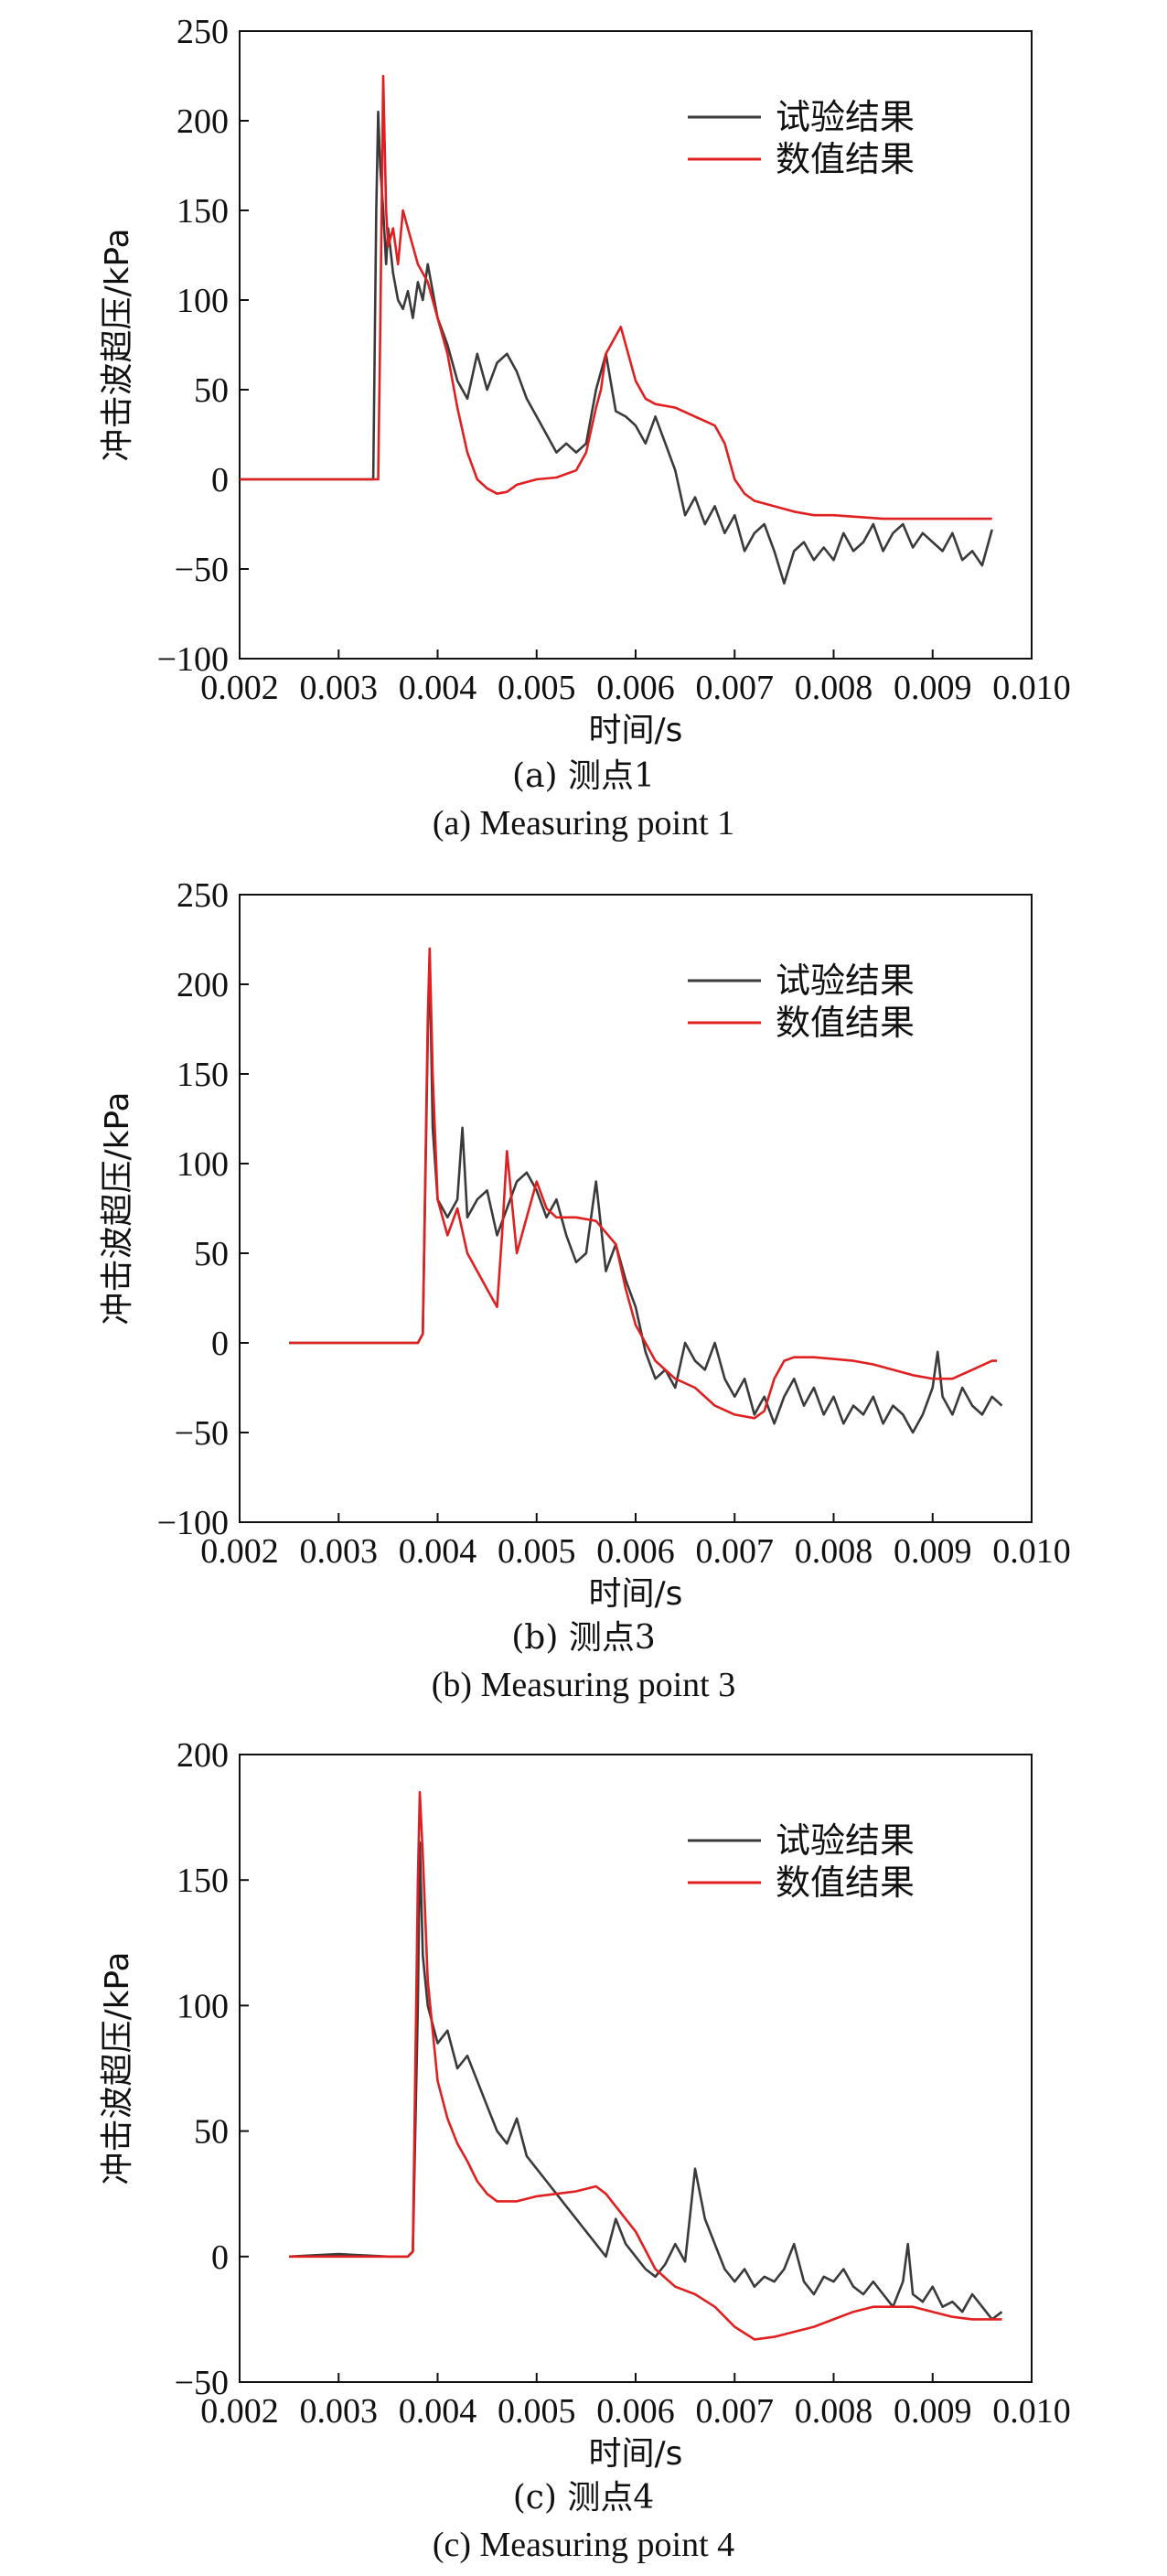 The width and height of the screenshot is (1167, 2576). I want to click on caption-en: (a) Measuring point 1, so click(583, 823).